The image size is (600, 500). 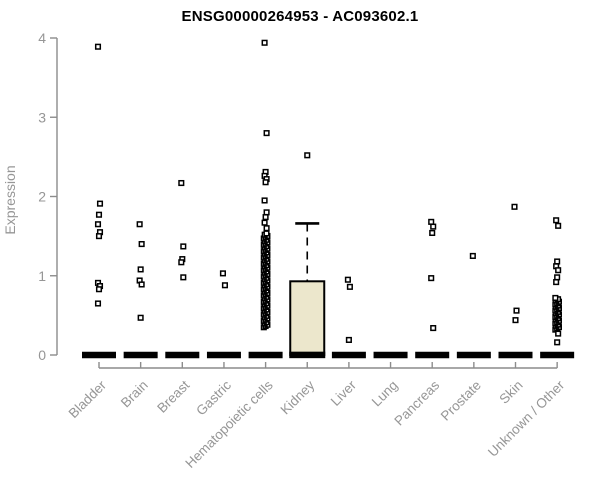 What do you see at coordinates (510, 392) in the screenshot?
I see `x-axis-label: Skin` at bounding box center [510, 392].